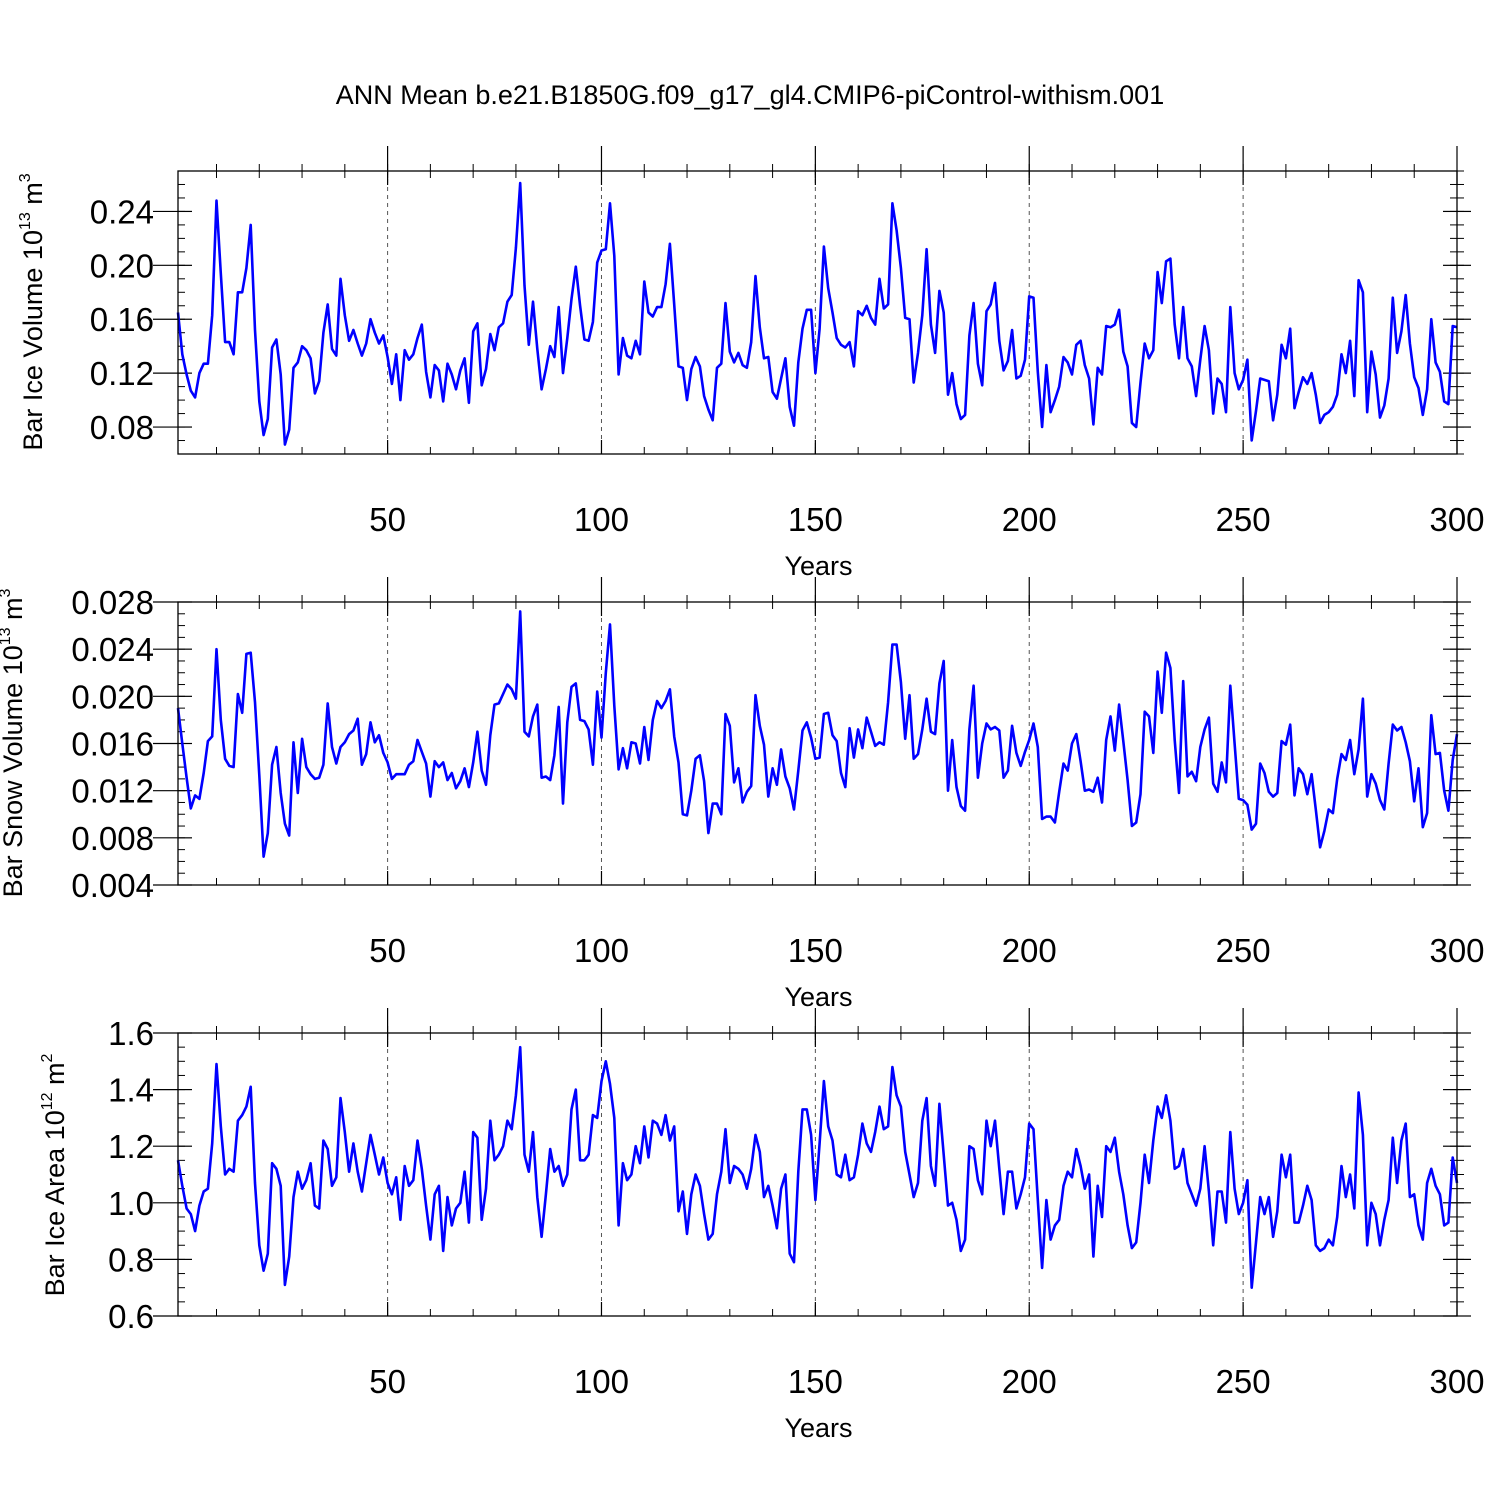 This screenshot has height=1500, width=1500. Describe the element at coordinates (122, 265) in the screenshot. I see `y-tick-label: 0.20` at that location.